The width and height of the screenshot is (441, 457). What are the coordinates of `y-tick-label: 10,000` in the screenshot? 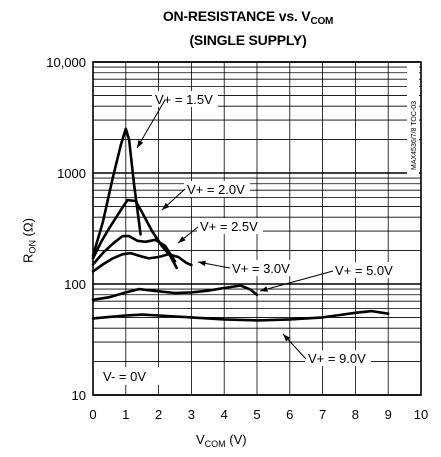 It's located at (66, 62).